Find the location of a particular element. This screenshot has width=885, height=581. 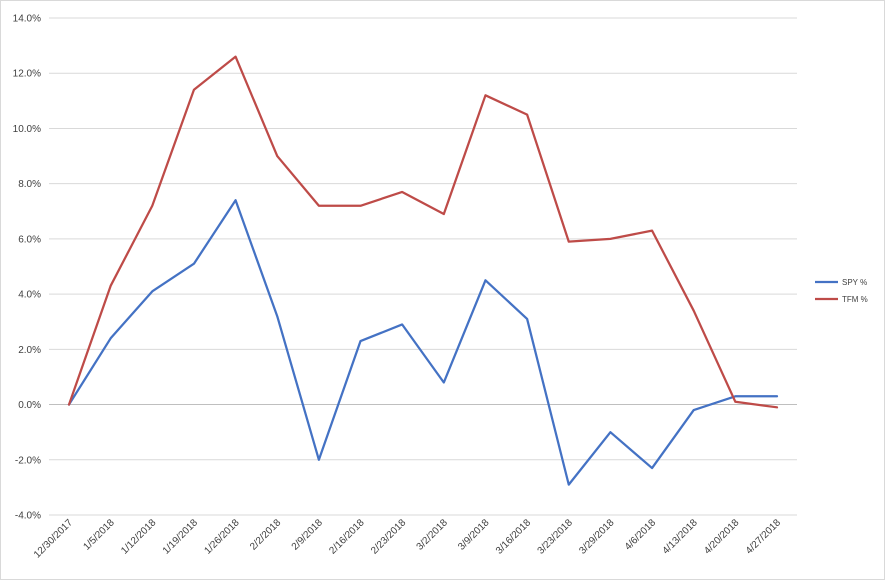

y-tick-label: 0.0% is located at coordinates (29, 405).